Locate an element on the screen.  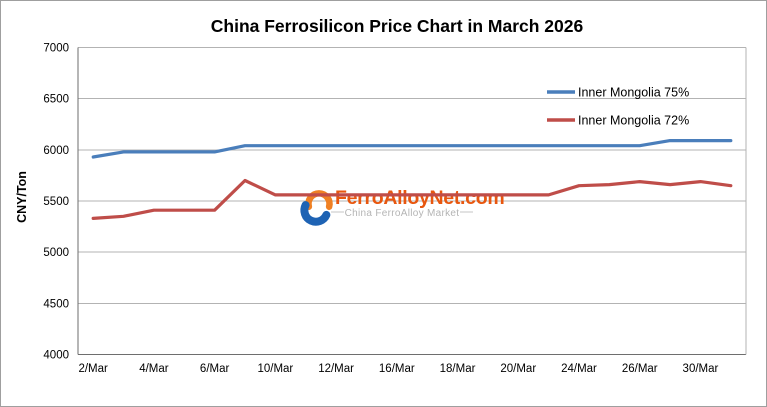
x-tick-label: 4/Mar is located at coordinates (154, 369).